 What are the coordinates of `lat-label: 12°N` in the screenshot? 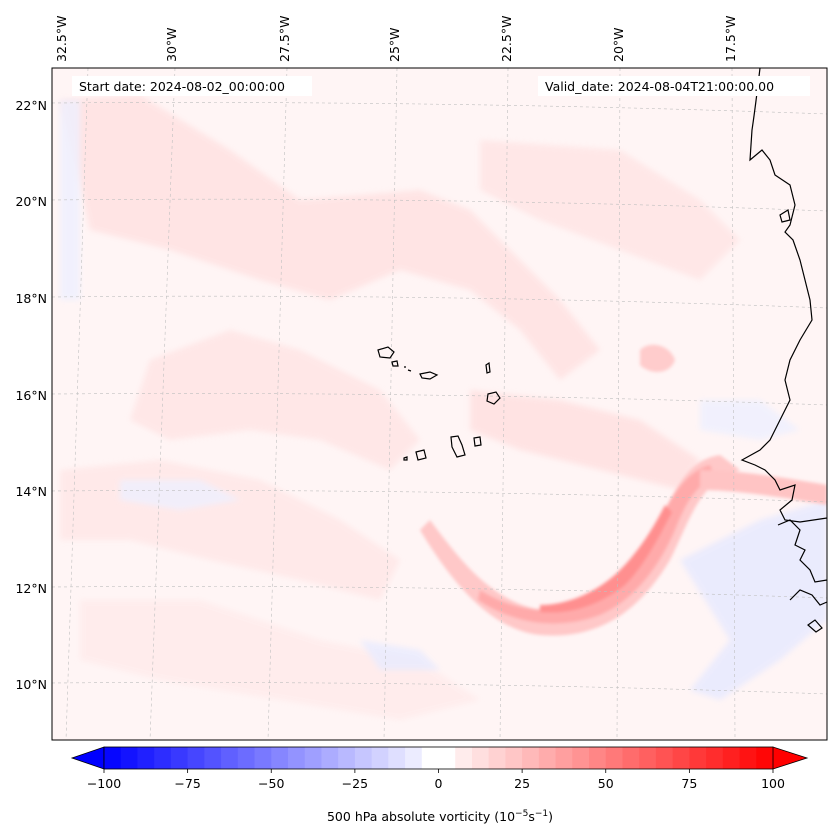 It's located at (31, 588).